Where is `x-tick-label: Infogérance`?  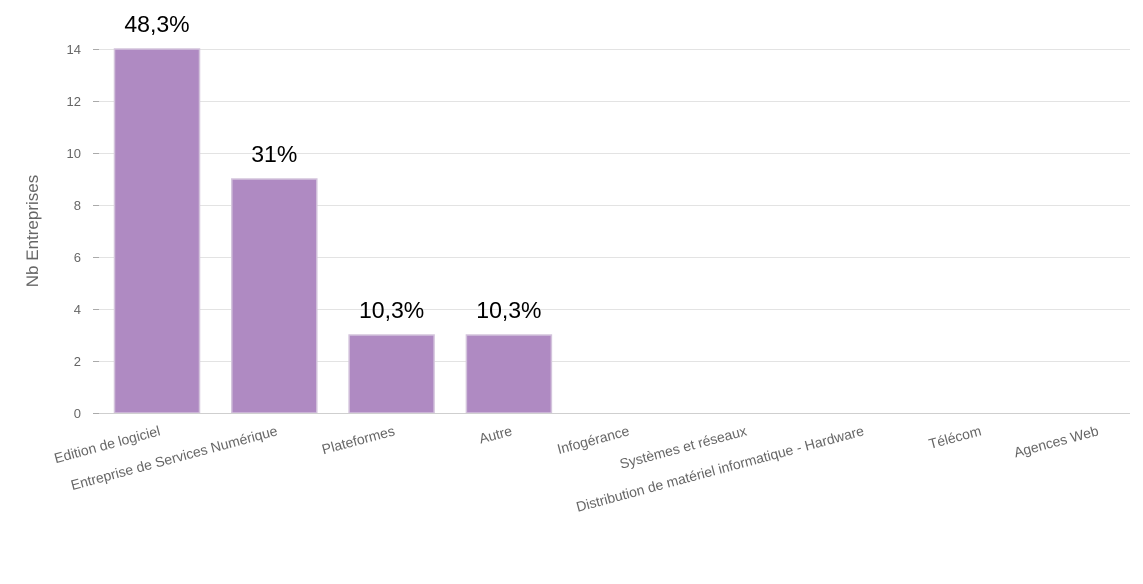 x-tick-label: Infogérance is located at coordinates (593, 439).